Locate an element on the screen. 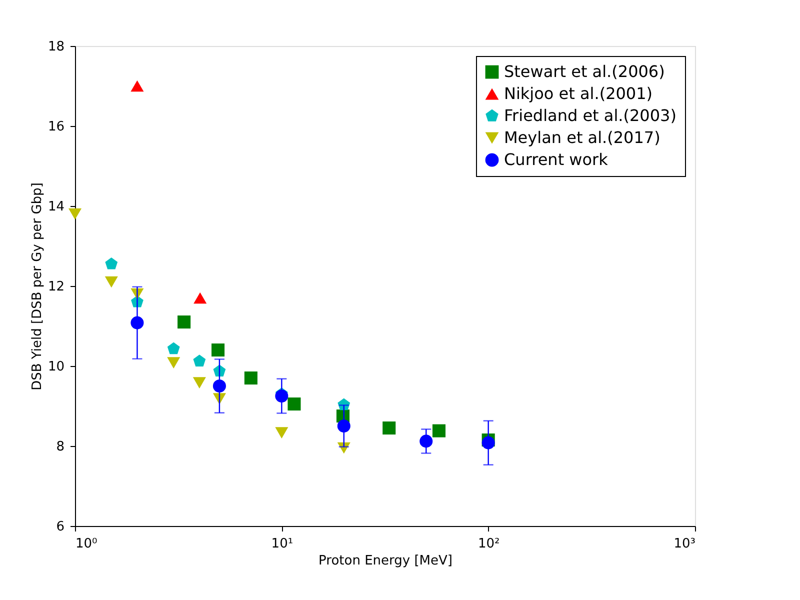 The image size is (800, 600). legend-label: Nikjoo et al.(2001) is located at coordinates (578, 93).